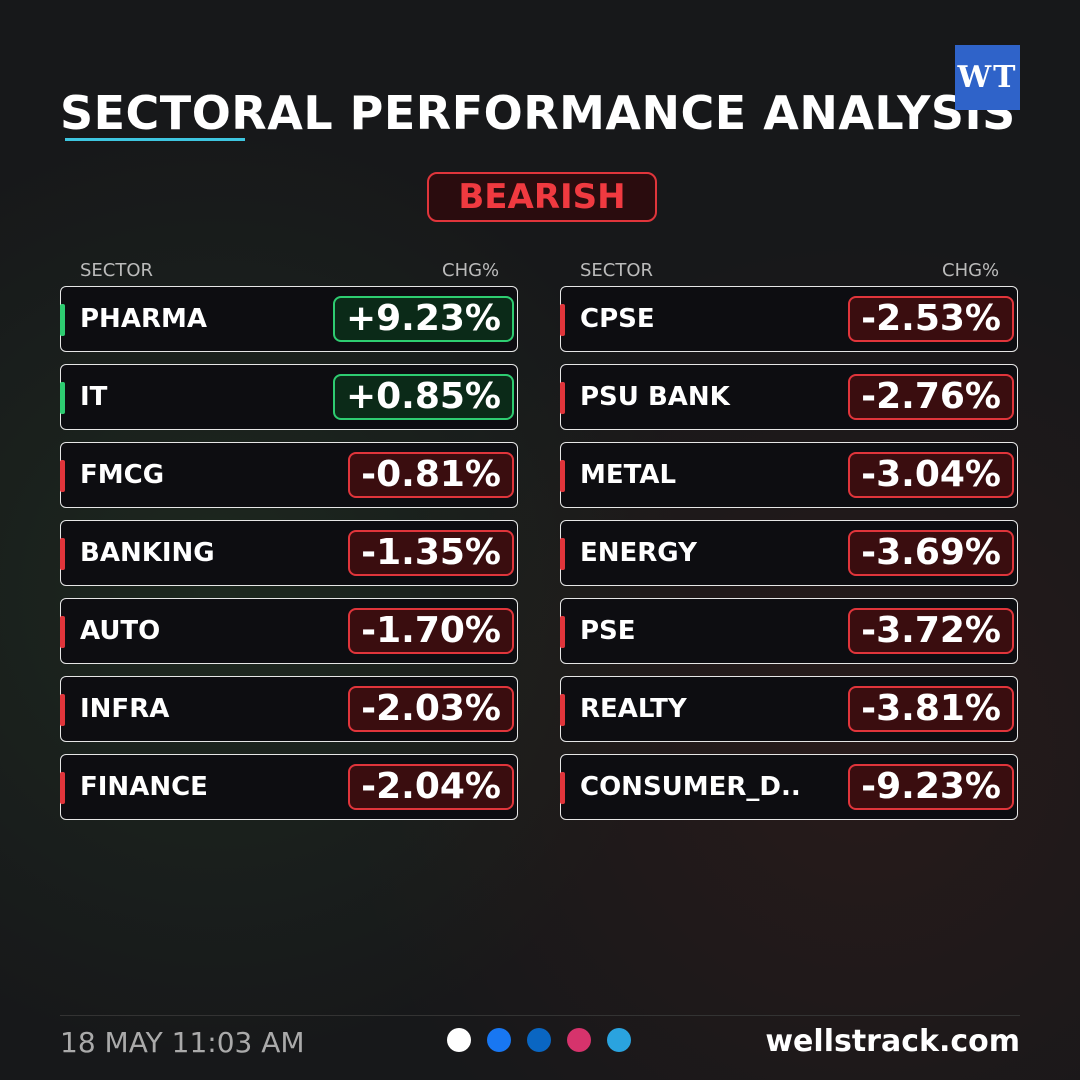 This screenshot has height=1080, width=1080. Describe the element at coordinates (931, 397) in the screenshot. I see `change-pill: -2.76%` at that location.